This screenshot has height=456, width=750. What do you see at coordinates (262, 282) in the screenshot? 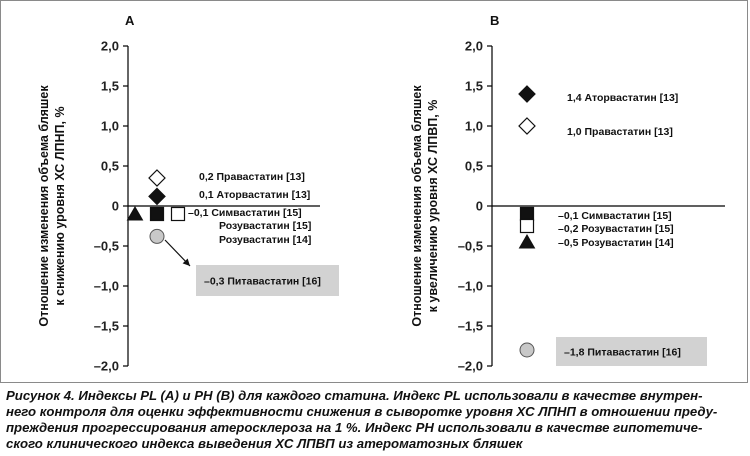
I see `callout-label: –0,3 Питавастатин [16]` at bounding box center [262, 282].